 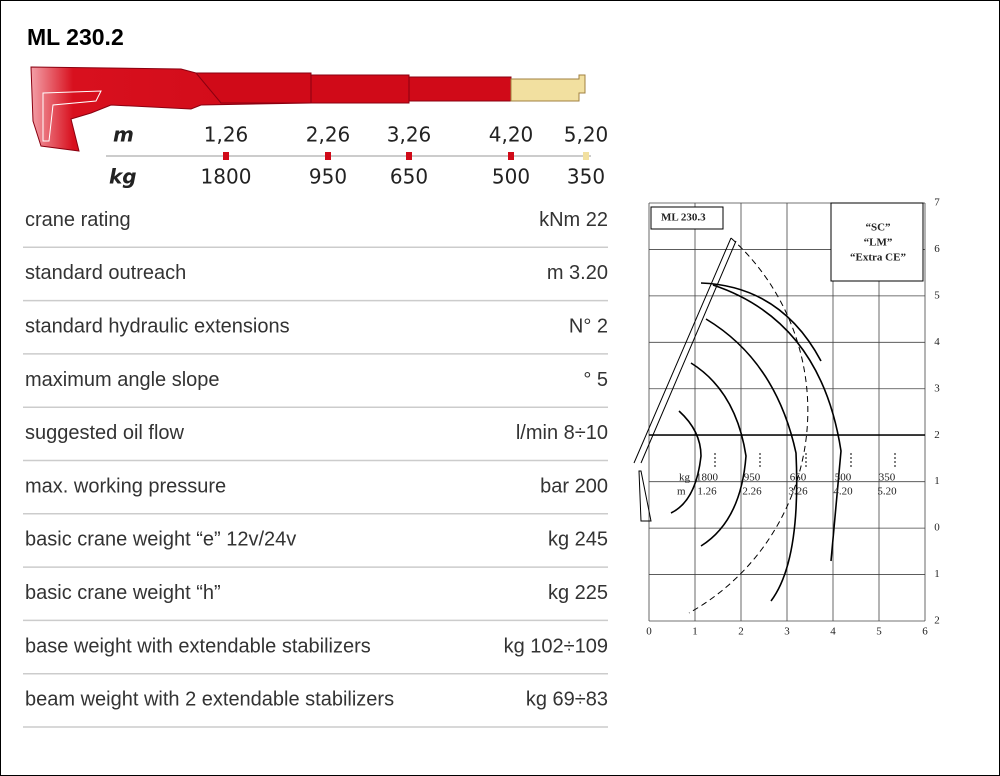 What do you see at coordinates (737, 425) in the screenshot?
I see `curves` at bounding box center [737, 425].